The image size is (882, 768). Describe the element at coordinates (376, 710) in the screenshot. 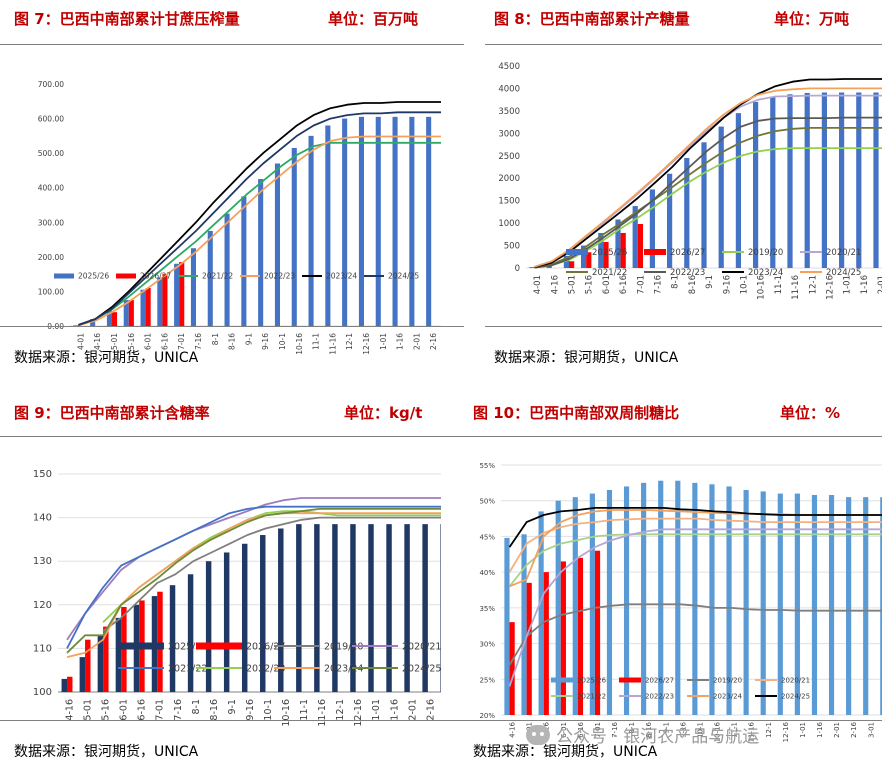

I see `x-tick-label: 1-01` at that location.